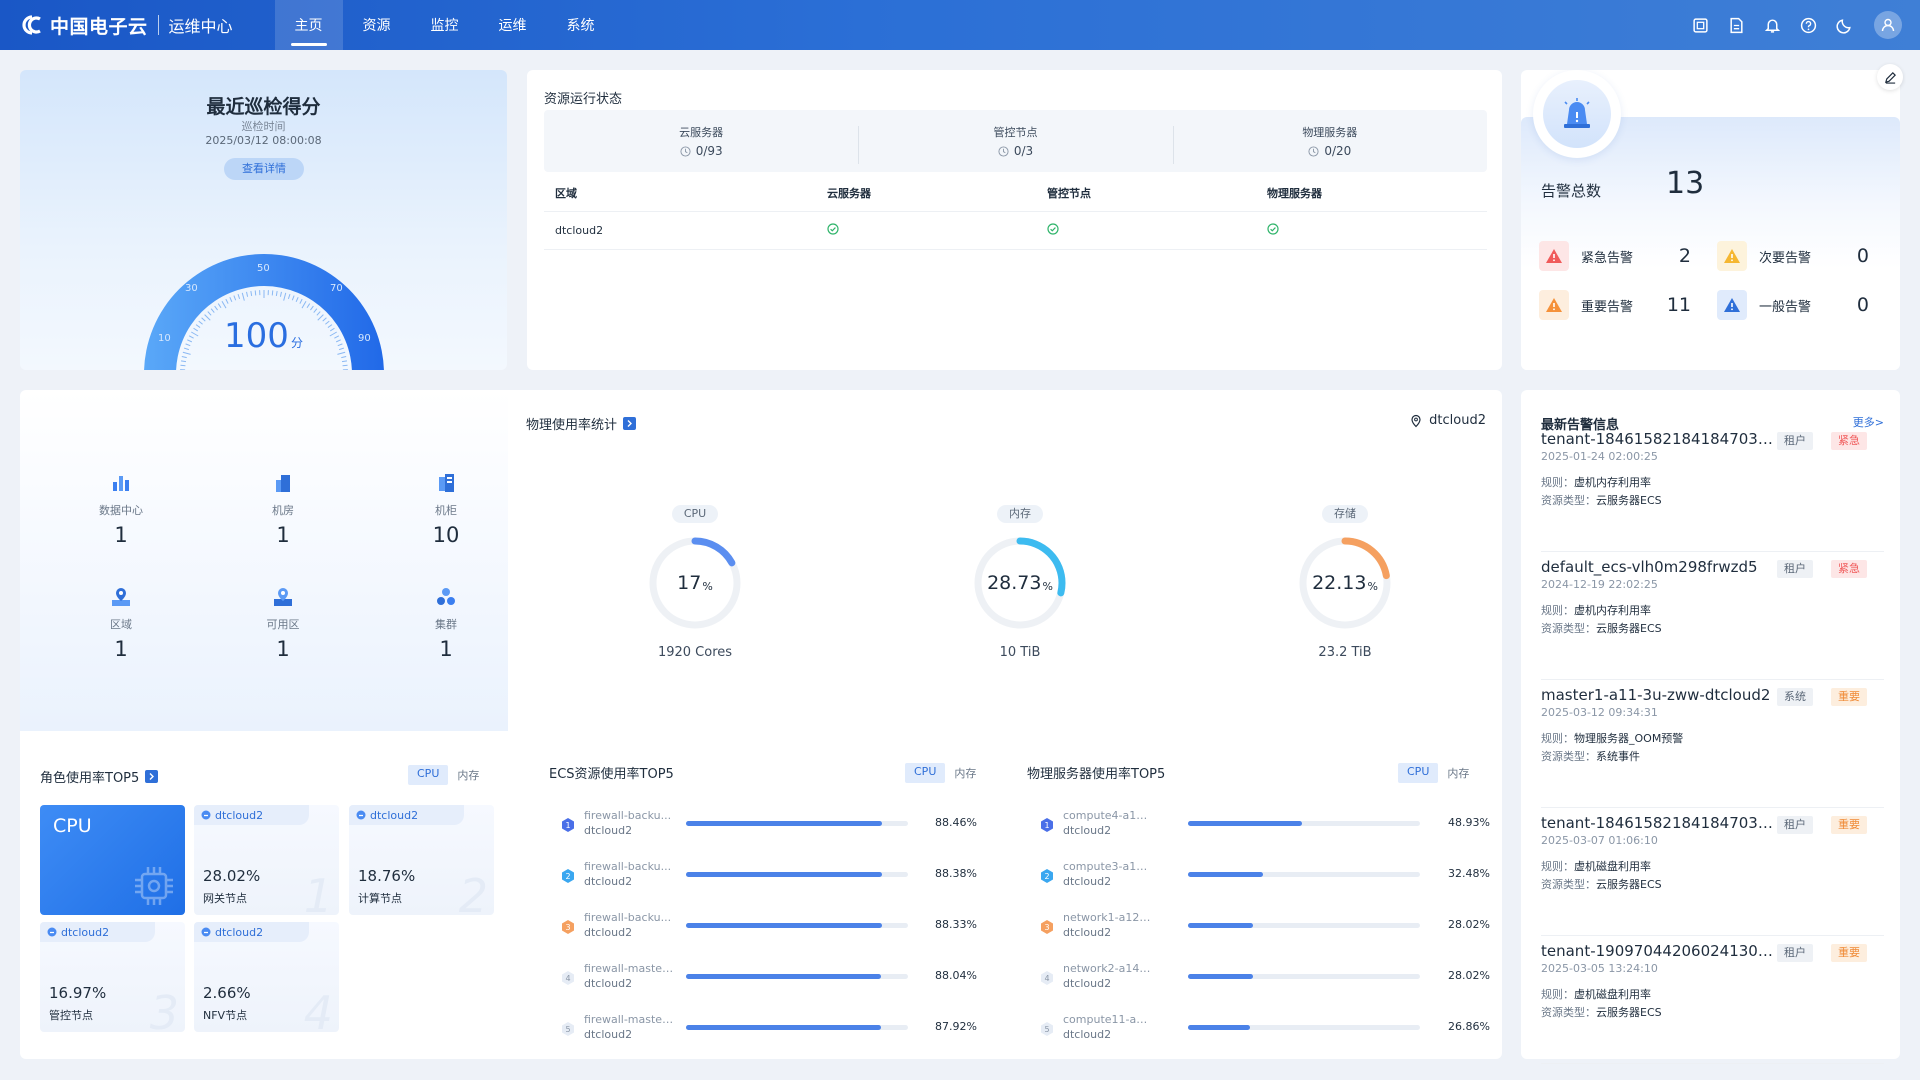 The height and width of the screenshot is (1080, 1920). I want to click on alarm-level-normal: 一般告警 0, so click(1802, 305).